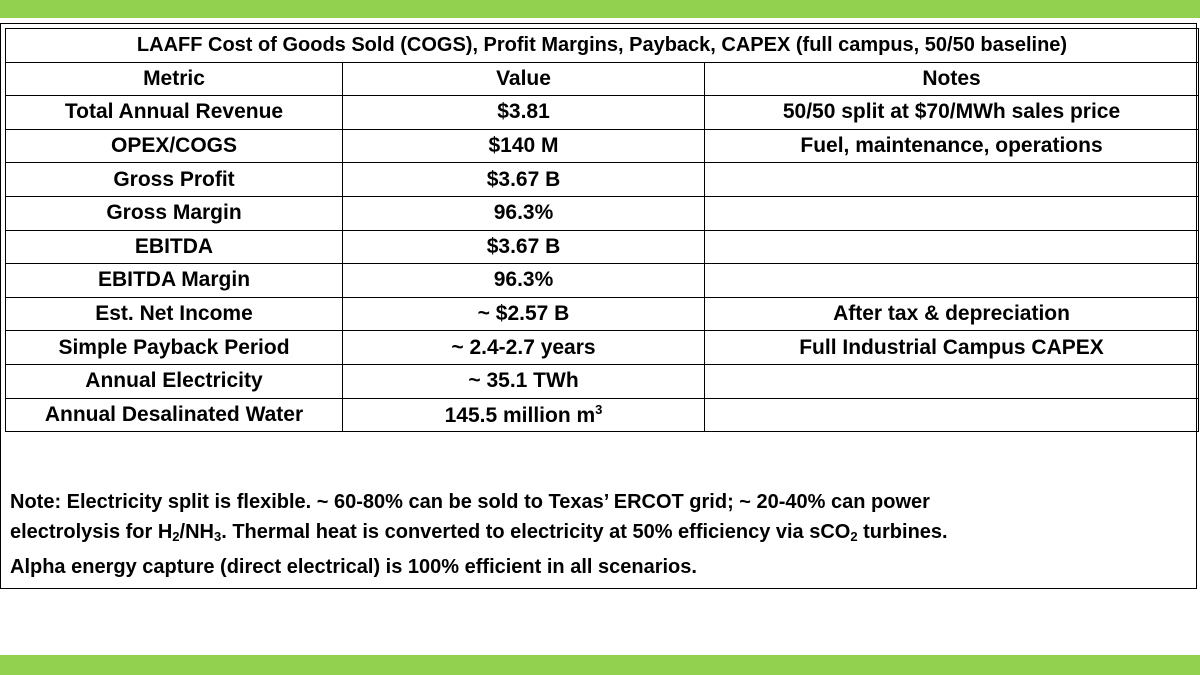 This screenshot has width=1200, height=675. I want to click on table-row: EBITDA $3.67 B, so click(602, 247).